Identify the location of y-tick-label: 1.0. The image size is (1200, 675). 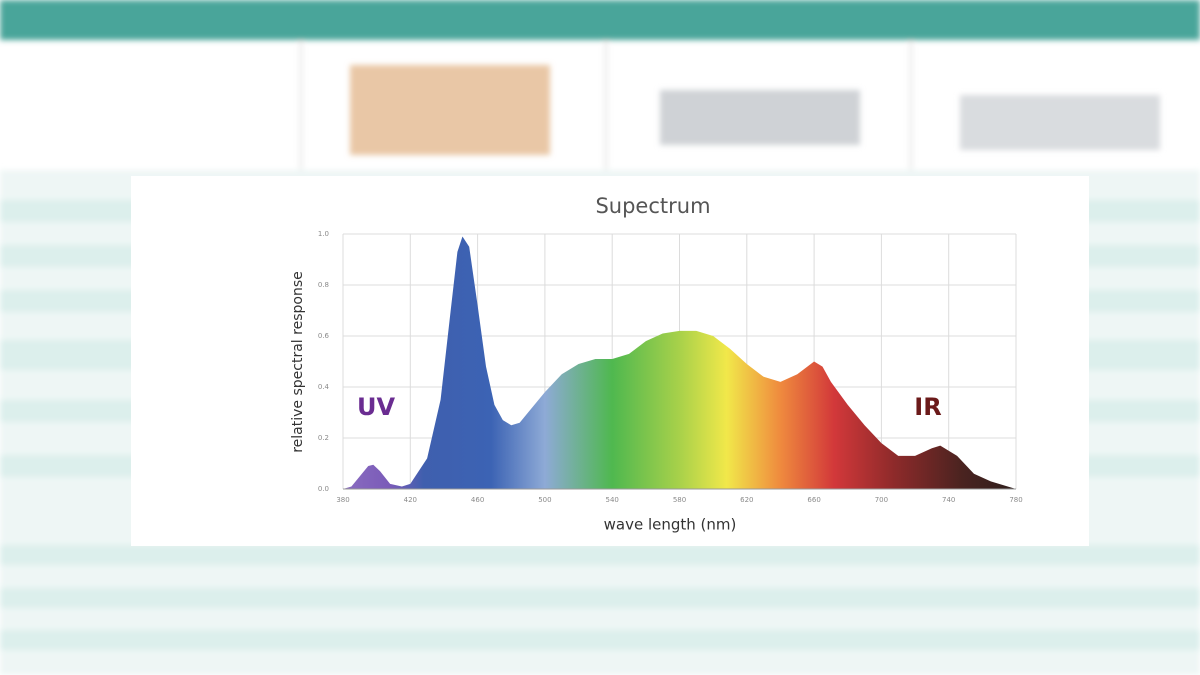
(323, 234).